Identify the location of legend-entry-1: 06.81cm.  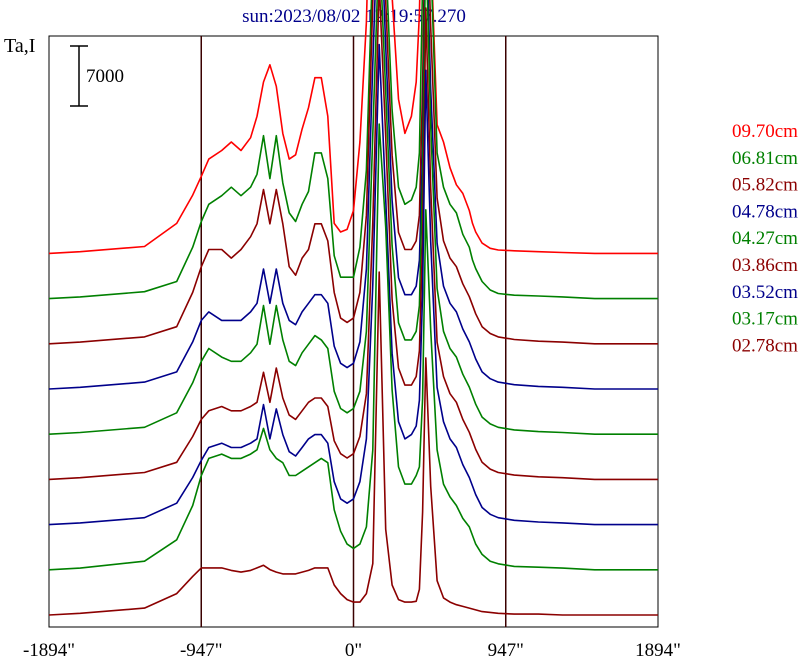
(765, 158).